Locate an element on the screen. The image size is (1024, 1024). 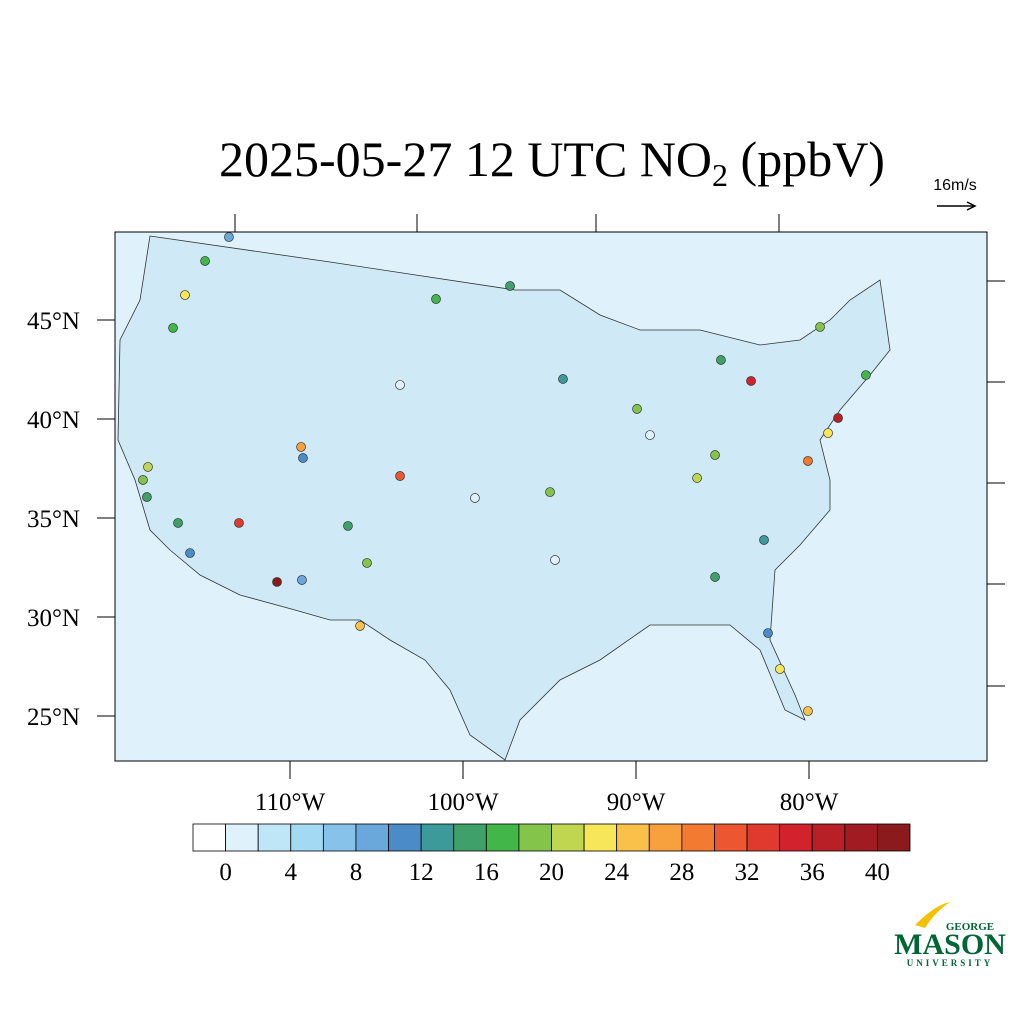
lat-tick-label: 40°N is located at coordinates (53, 420).